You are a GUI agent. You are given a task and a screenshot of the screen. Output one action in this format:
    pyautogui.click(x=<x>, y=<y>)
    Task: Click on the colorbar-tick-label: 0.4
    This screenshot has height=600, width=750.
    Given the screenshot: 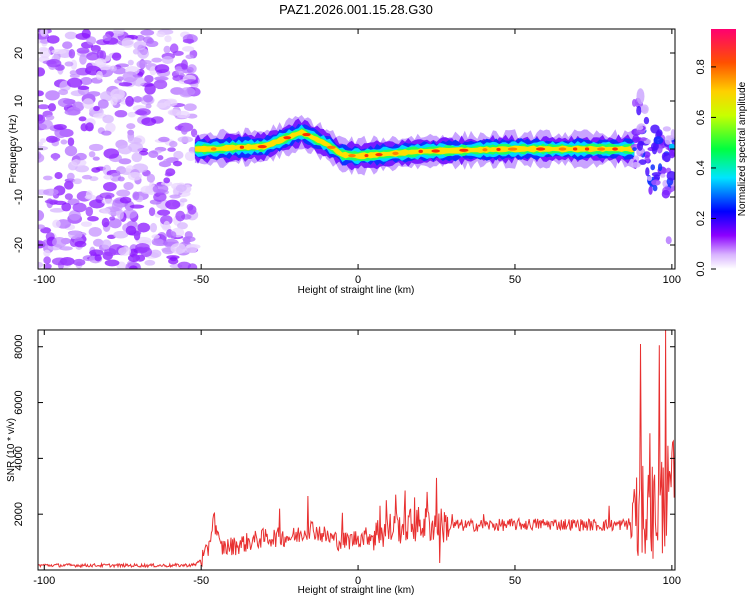 What is the action you would take?
    pyautogui.click(x=701, y=167)
    